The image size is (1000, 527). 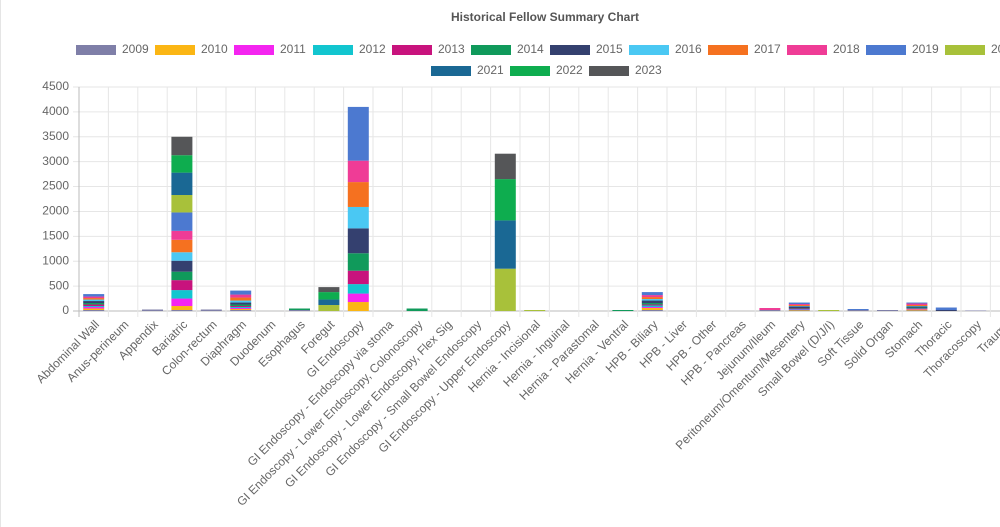 What do you see at coordinates (995, 49) in the screenshot?
I see `legend-label: 2020` at bounding box center [995, 49].